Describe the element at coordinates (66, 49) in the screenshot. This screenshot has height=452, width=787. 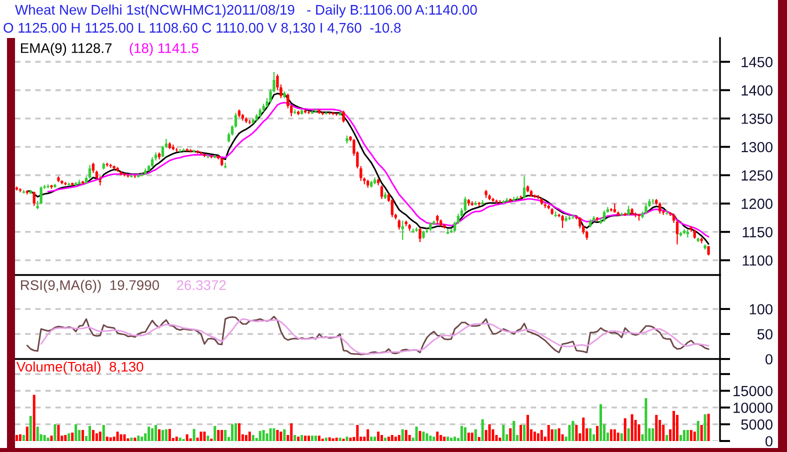
I see `text: EMA(9) 1128.7` at that location.